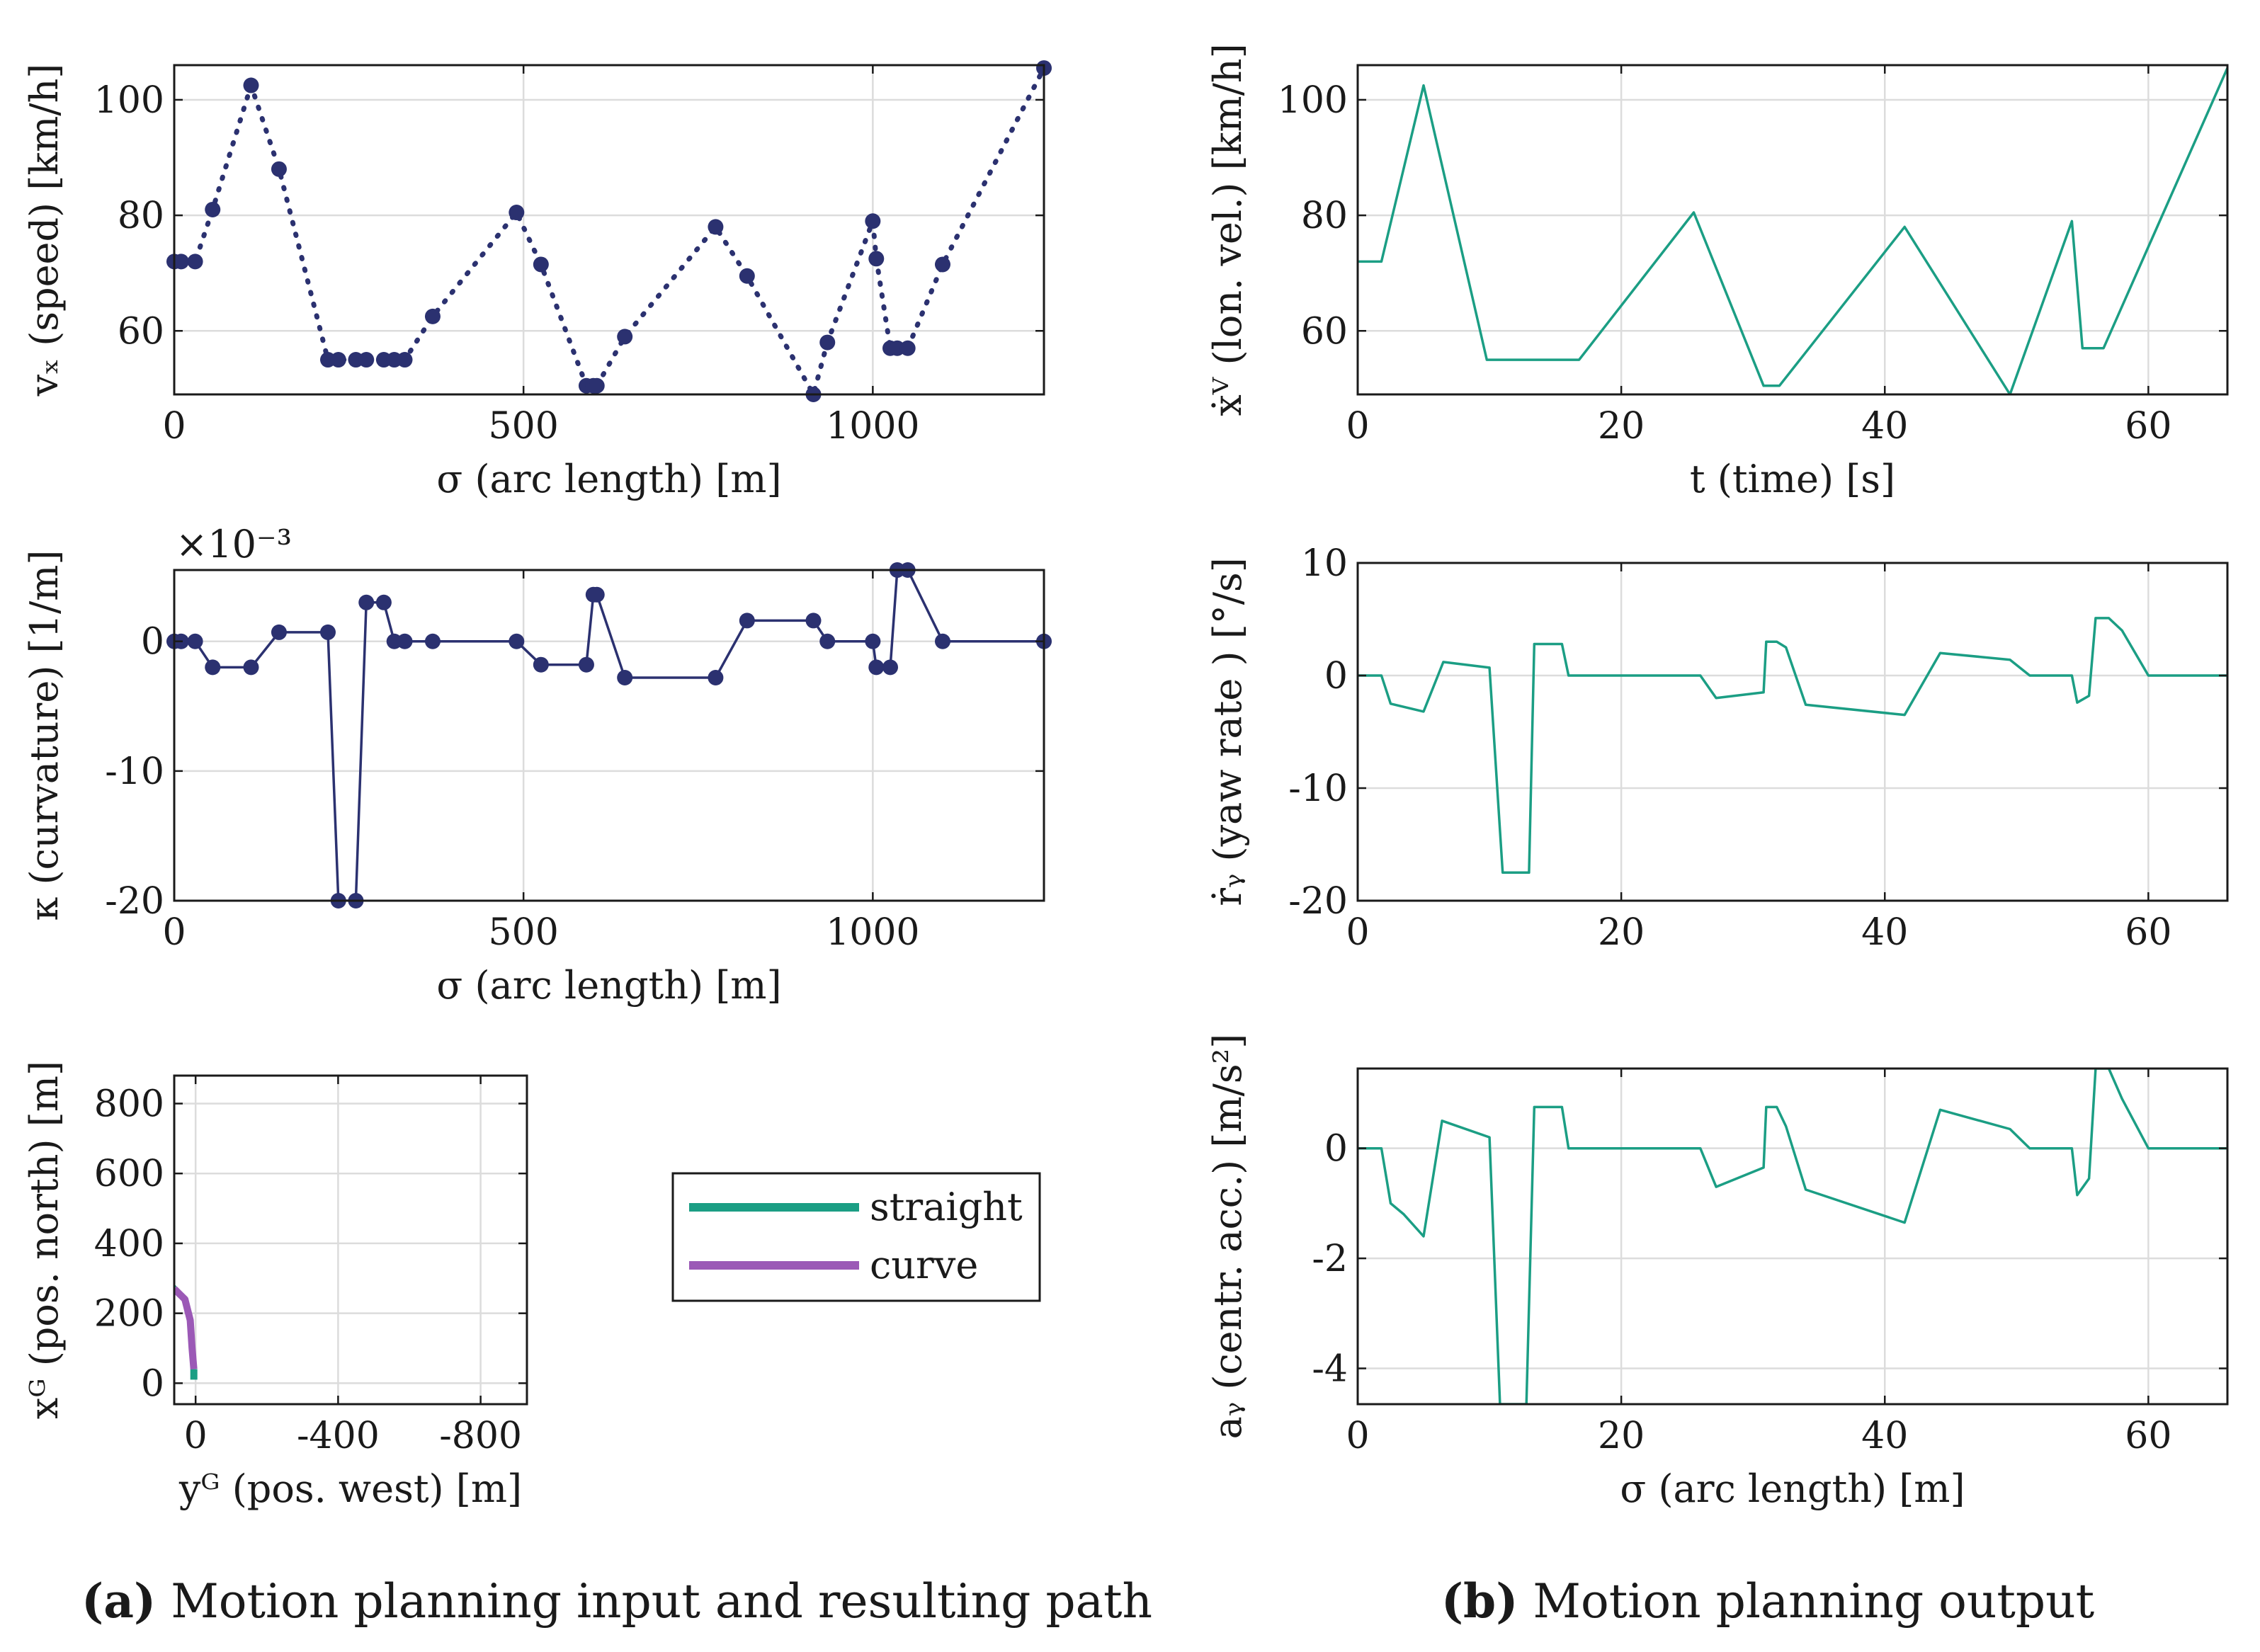  Describe the element at coordinates (129, 1104) in the screenshot. I see `y-tick-label: 800` at that location.